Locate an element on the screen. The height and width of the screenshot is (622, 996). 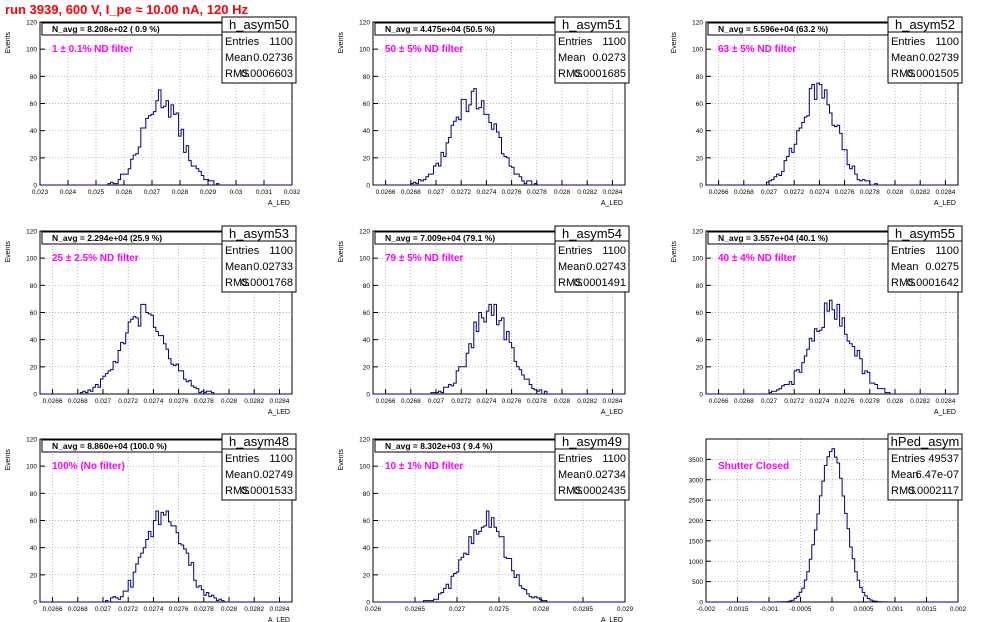
x-tick-label: 0.0276 is located at coordinates (512, 192).